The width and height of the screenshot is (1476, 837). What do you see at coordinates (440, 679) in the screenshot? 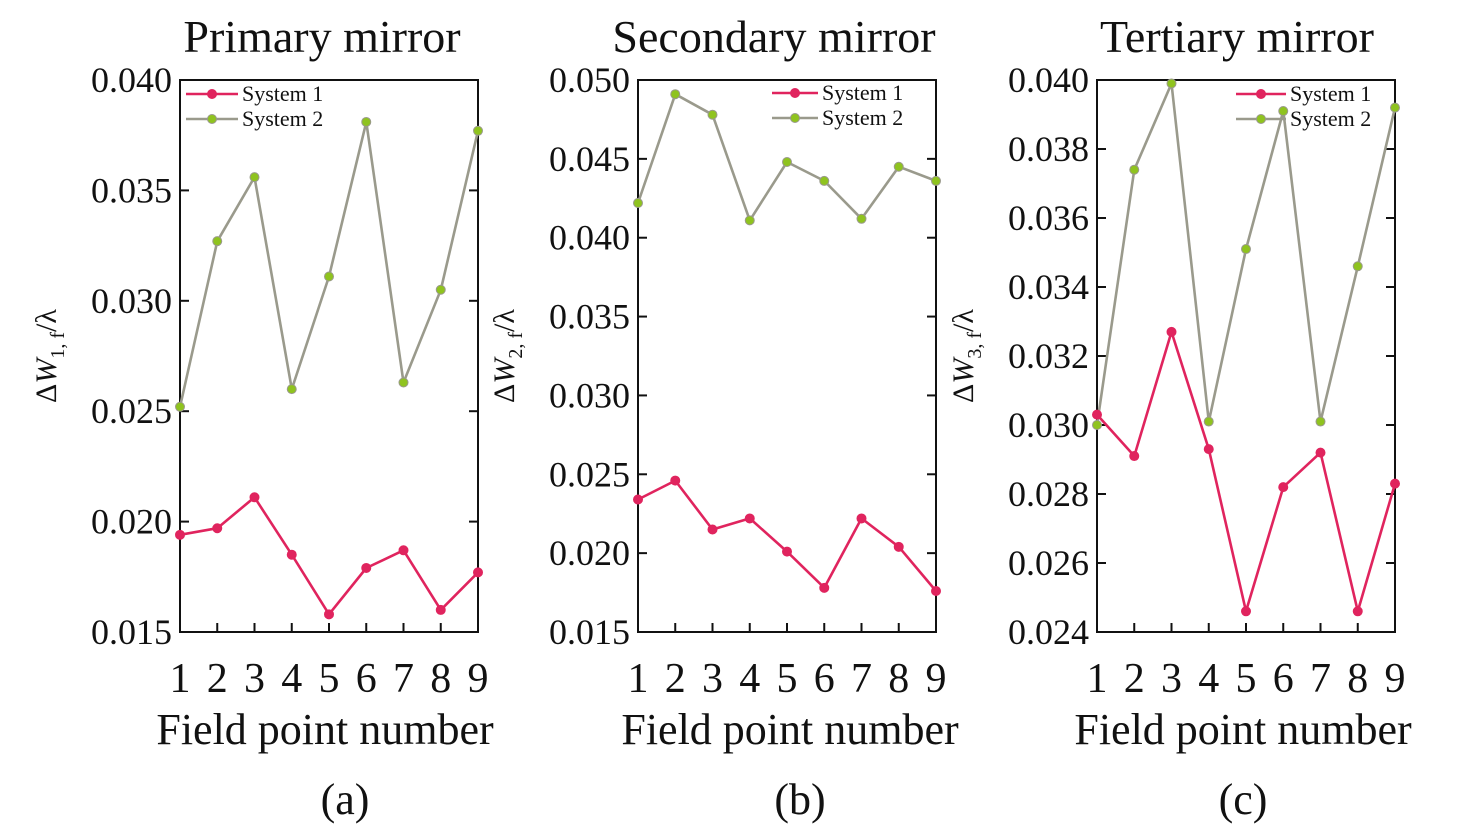
I see `x-tick-label: 8` at bounding box center [440, 679].